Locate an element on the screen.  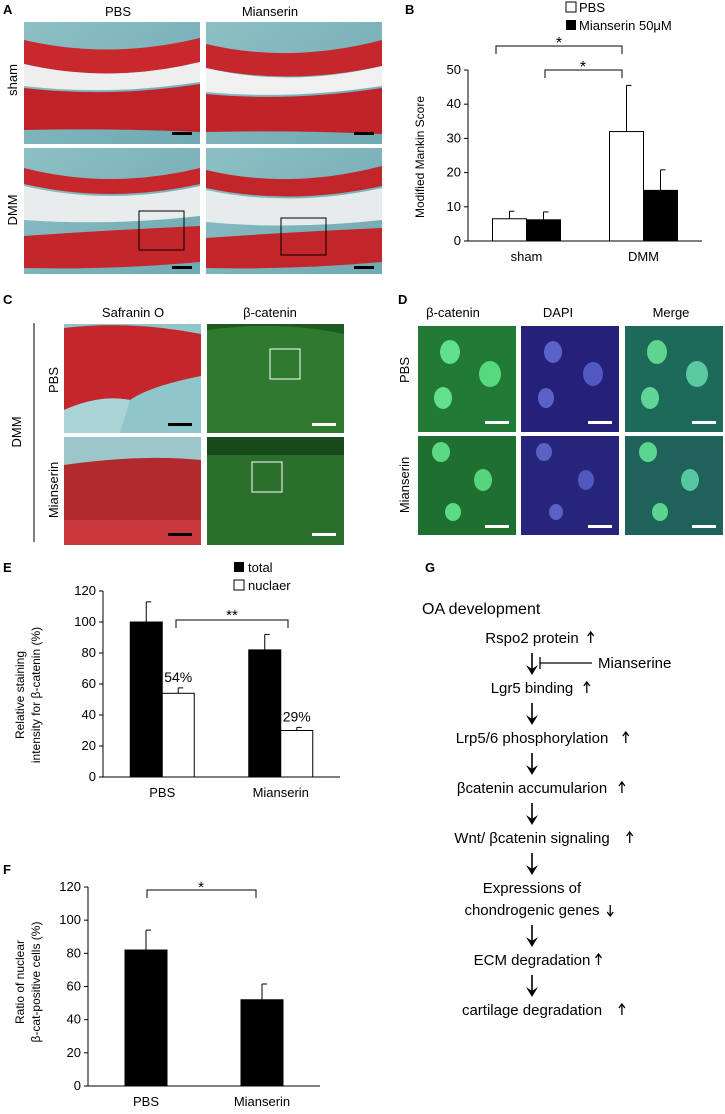
legend-swatch-pbs is located at coordinates (571, 7).